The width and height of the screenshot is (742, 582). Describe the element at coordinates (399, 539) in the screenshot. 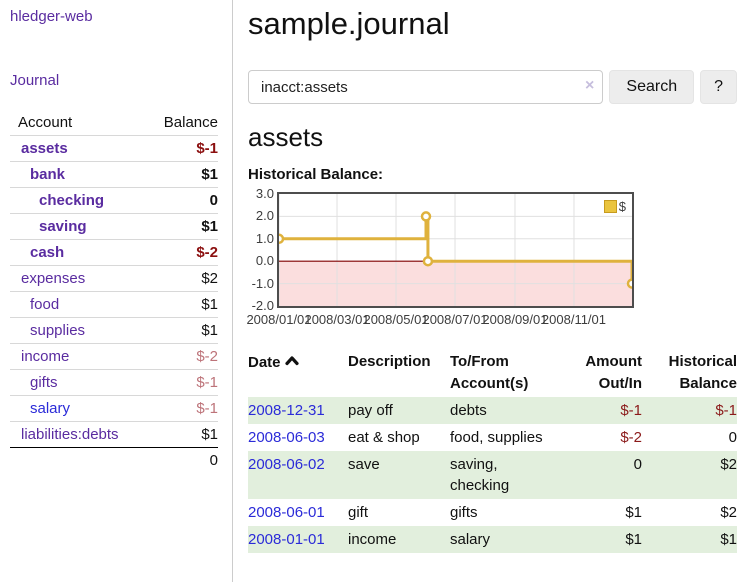

I see `transaction-description: income` at that location.